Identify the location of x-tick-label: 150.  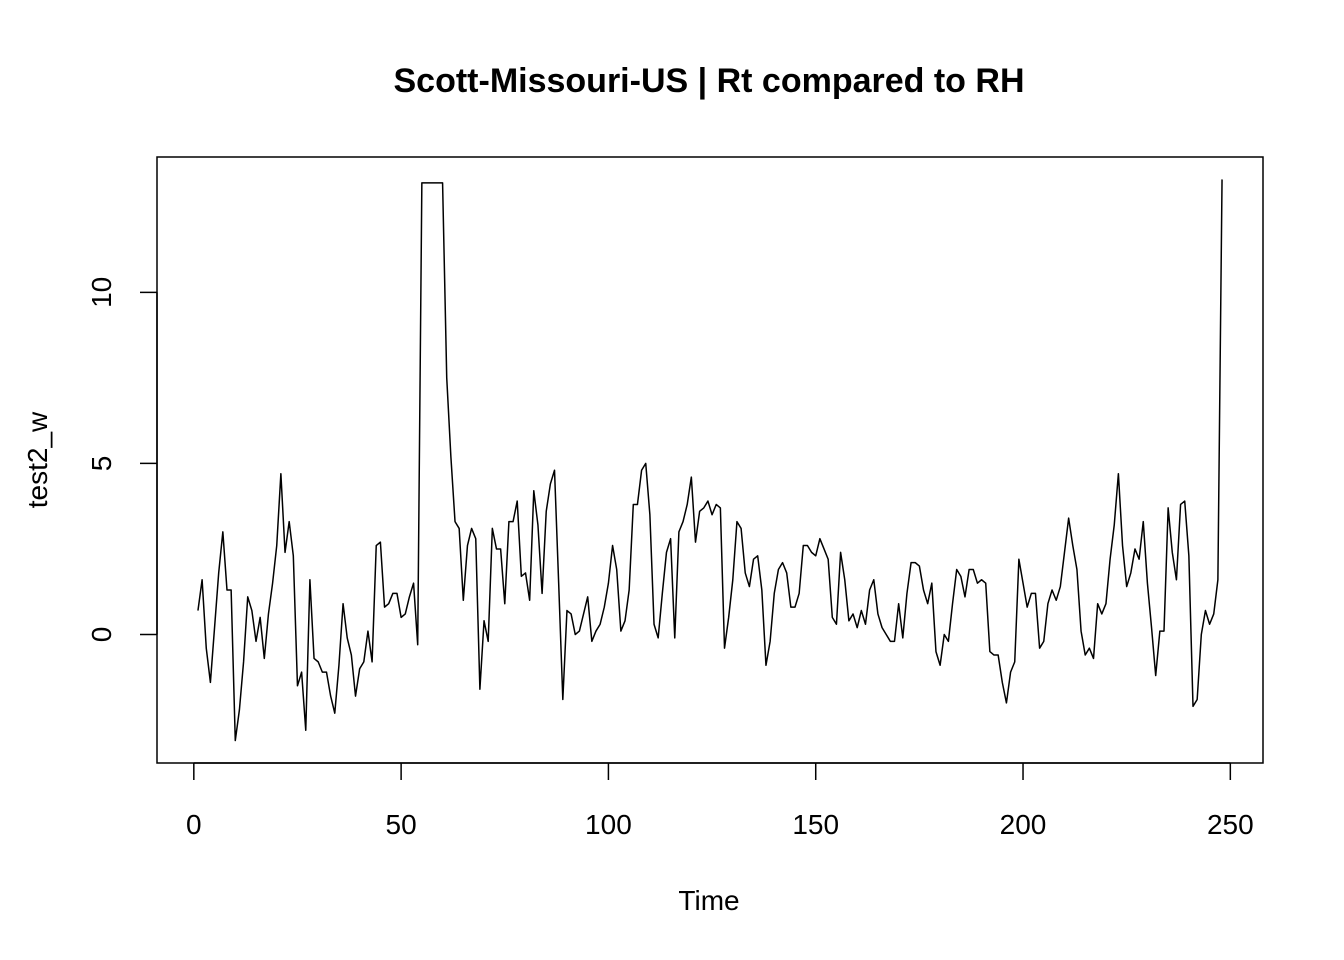
(815, 824).